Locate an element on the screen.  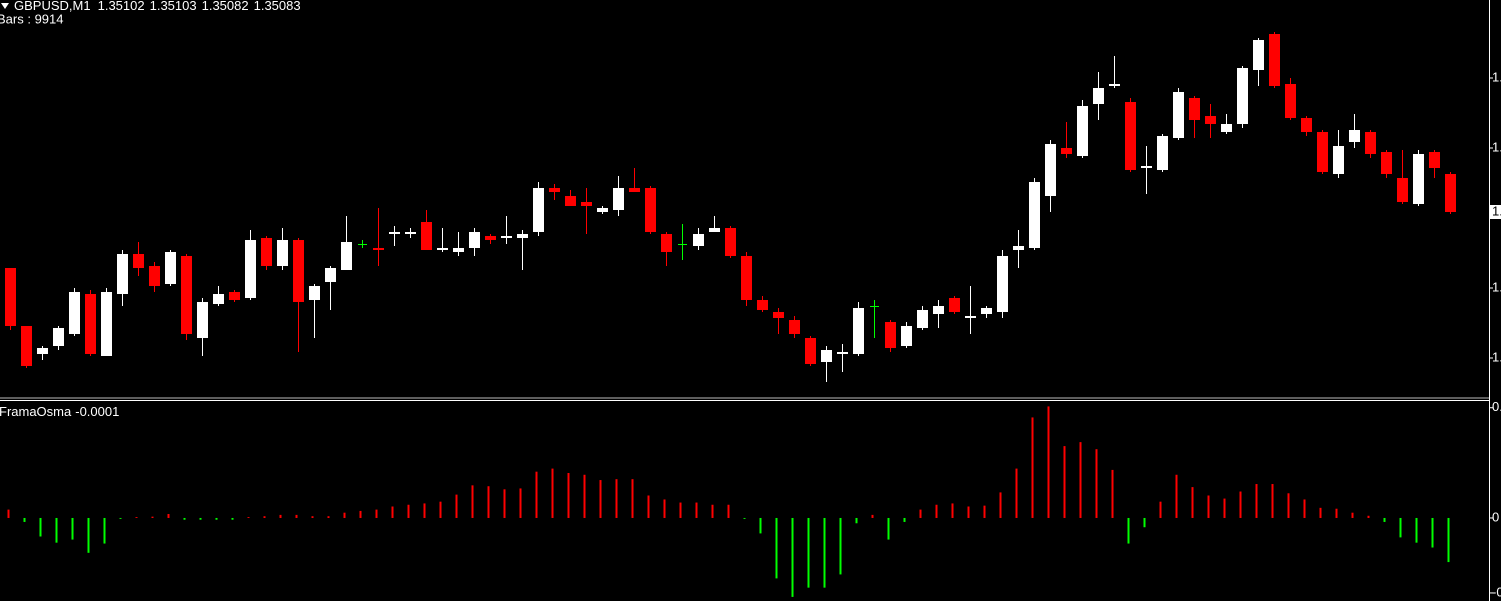
header-open: 1.35102 is located at coordinates (121, 6).